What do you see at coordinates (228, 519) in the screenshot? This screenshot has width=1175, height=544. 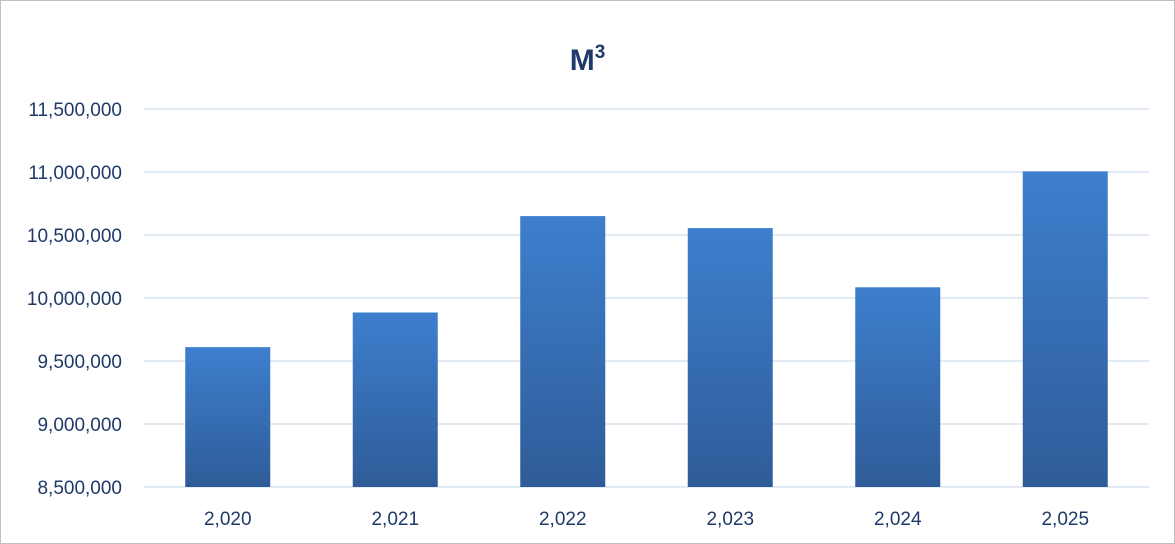 I see `x-tick-label: 2,020` at bounding box center [228, 519].